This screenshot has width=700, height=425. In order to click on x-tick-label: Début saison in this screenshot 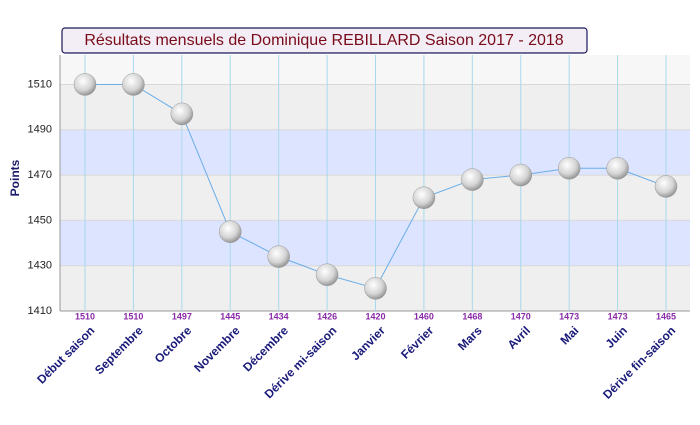, I will do `click(65, 354)`.